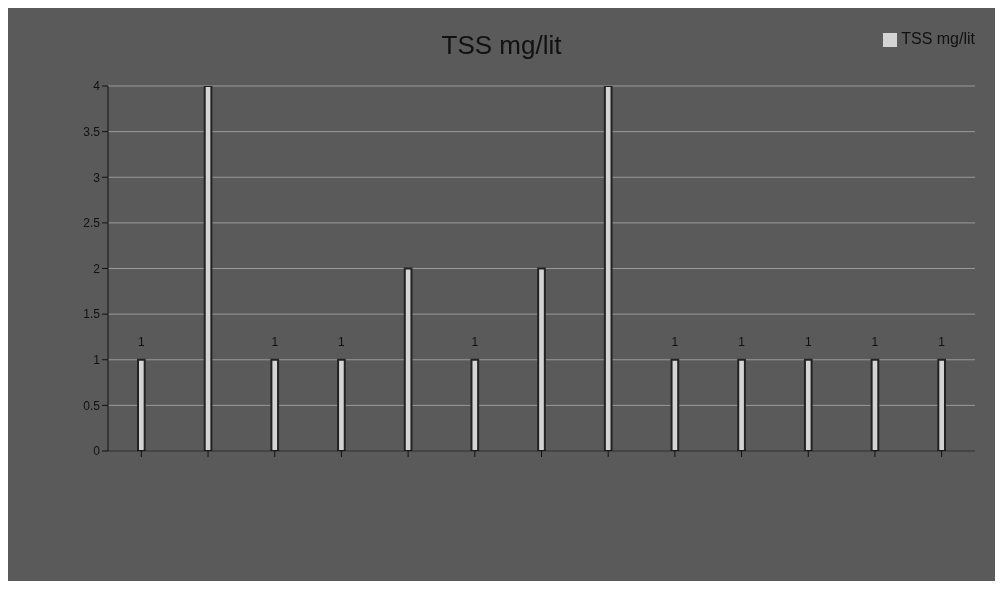 This screenshot has width=1003, height=589. Describe the element at coordinates (97, 268) in the screenshot. I see `y-tick-label: 2` at that location.